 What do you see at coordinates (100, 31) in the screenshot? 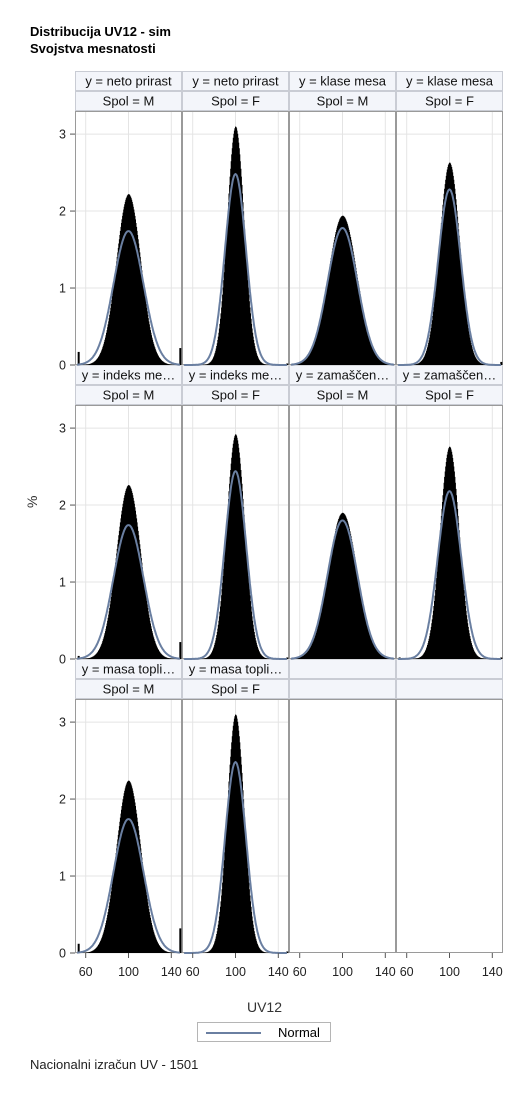
I see `chart-title: Distribucija UV12 - sim` at bounding box center [100, 31].